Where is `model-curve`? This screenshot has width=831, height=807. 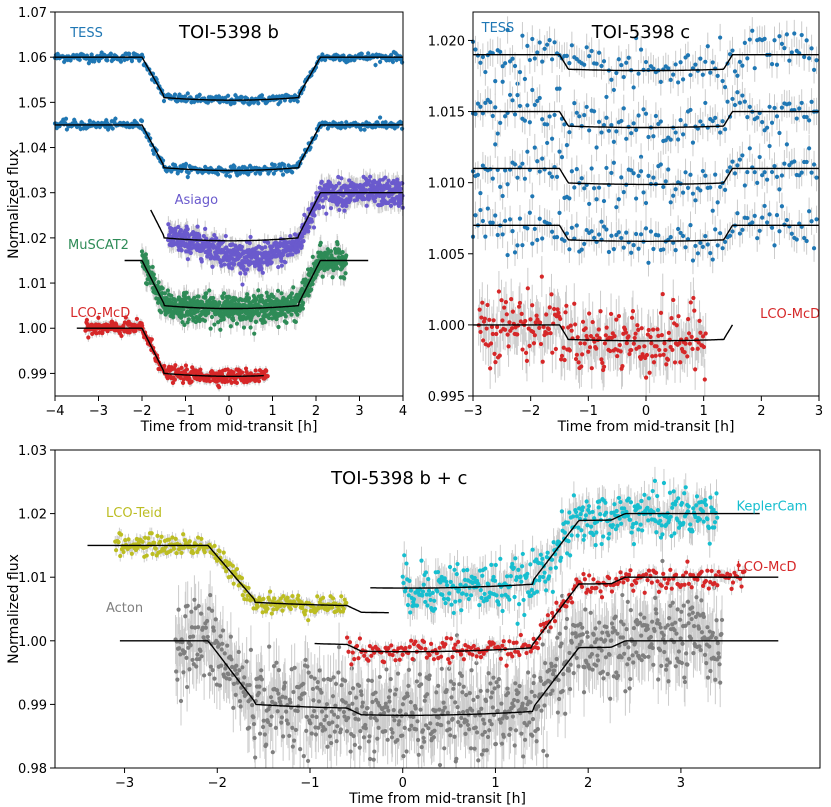 model-curve is located at coordinates (229, 78).